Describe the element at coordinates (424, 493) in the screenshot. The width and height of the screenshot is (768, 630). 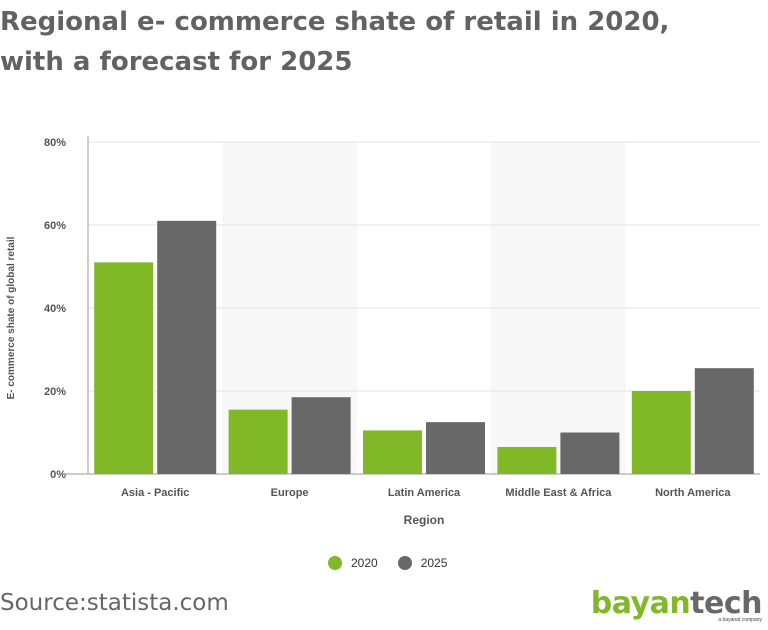
I see `x-tick-label: Latin America` at that location.